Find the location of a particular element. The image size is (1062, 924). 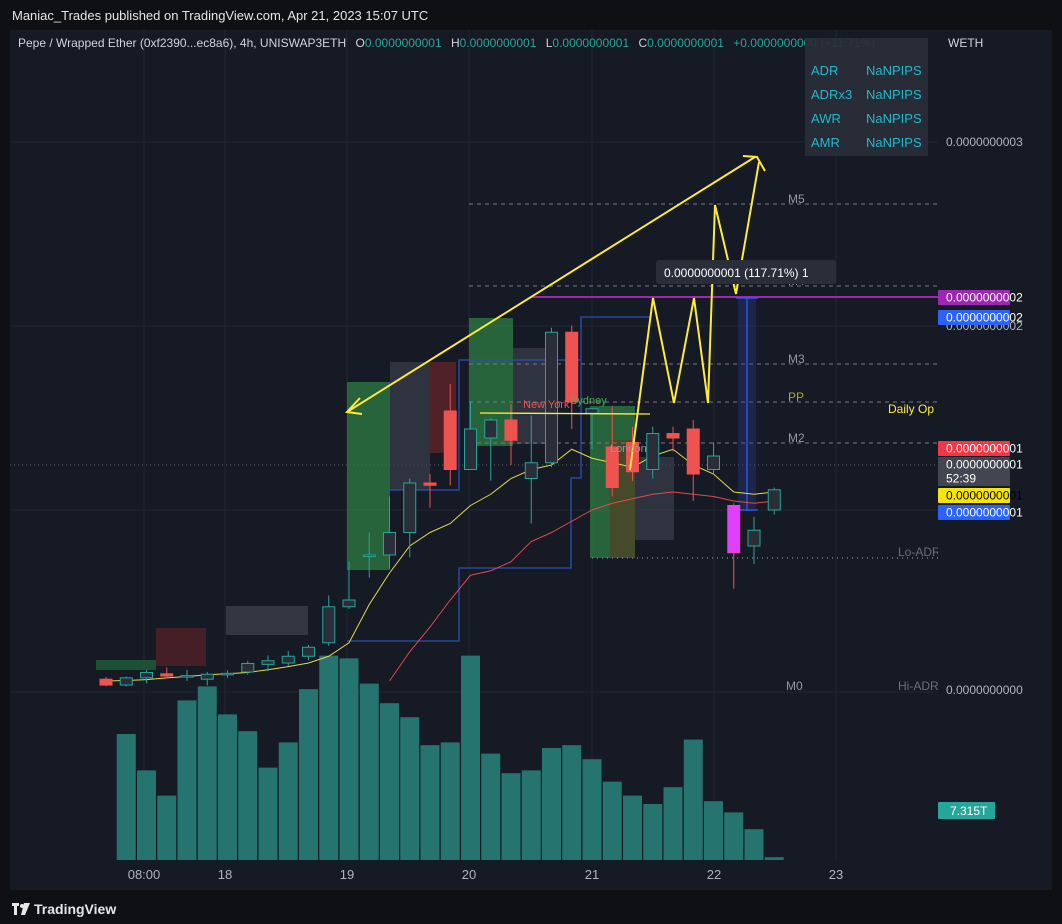

session-label-london: London is located at coordinates (628, 449).